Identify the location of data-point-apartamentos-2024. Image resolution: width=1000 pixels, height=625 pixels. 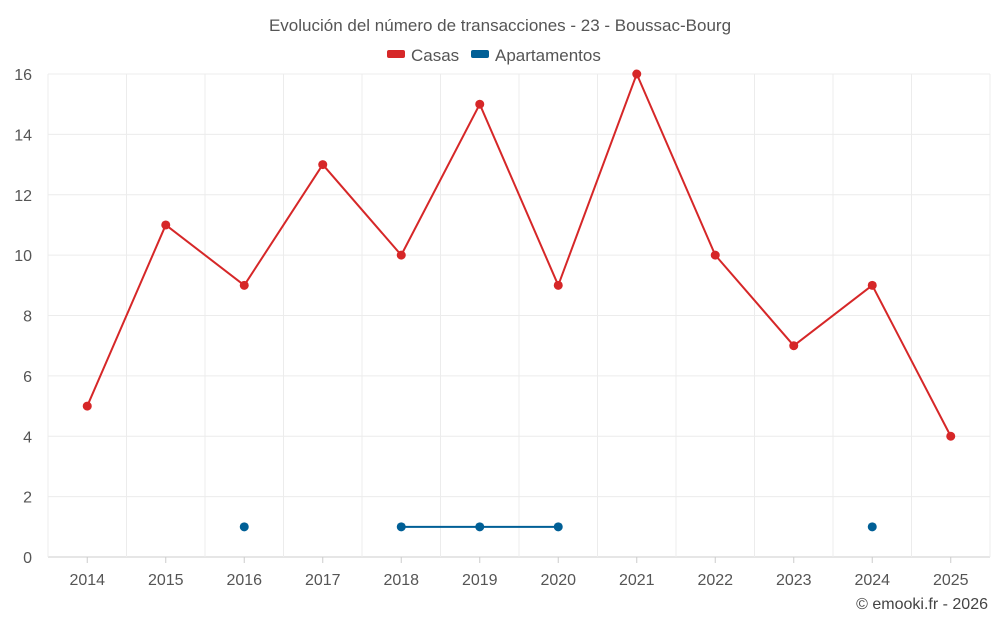
(872, 527).